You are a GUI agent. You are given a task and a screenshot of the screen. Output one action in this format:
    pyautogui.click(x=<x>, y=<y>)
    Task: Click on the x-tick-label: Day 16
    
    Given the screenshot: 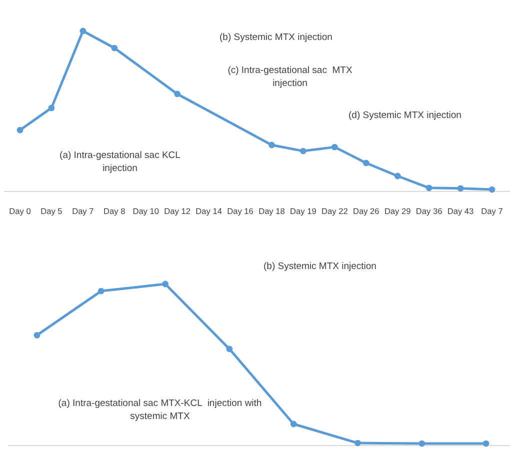 What is the action you would take?
    pyautogui.click(x=240, y=211)
    